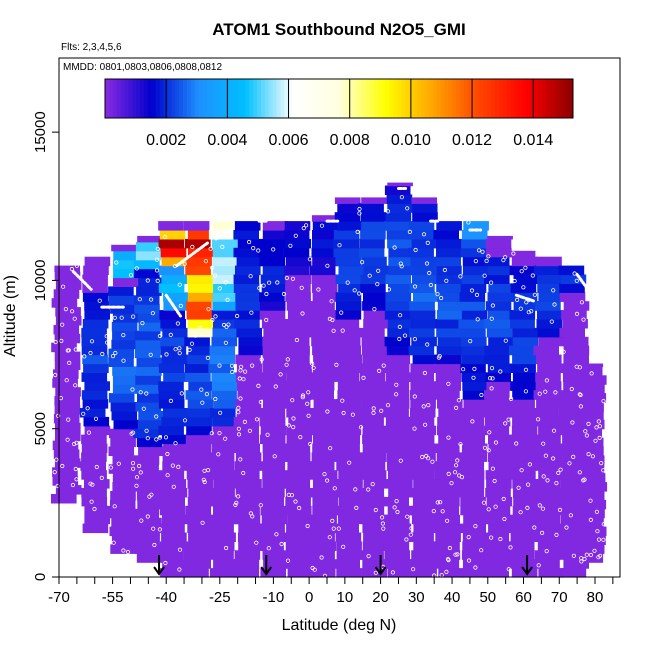 The height and width of the screenshot is (655, 650). I want to click on x-tick-label: 20, so click(380, 597).